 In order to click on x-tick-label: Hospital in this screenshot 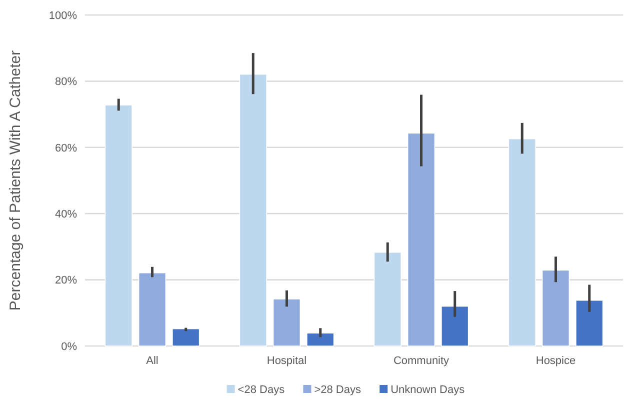, I will do `click(286, 361)`.